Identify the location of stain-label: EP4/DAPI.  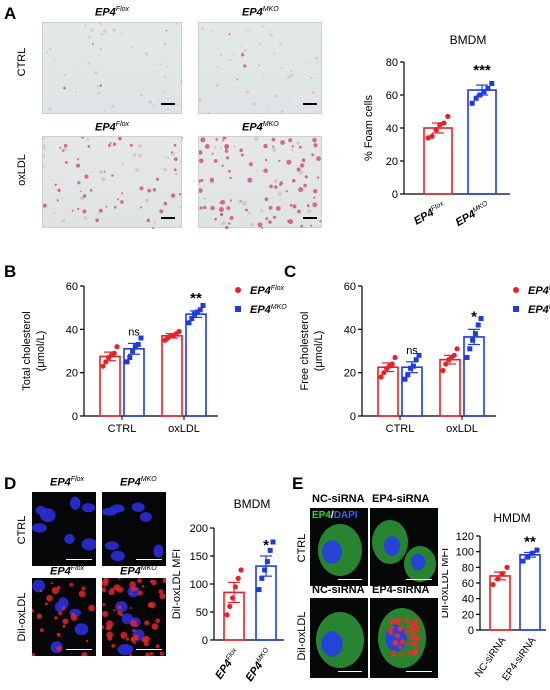
(335, 515).